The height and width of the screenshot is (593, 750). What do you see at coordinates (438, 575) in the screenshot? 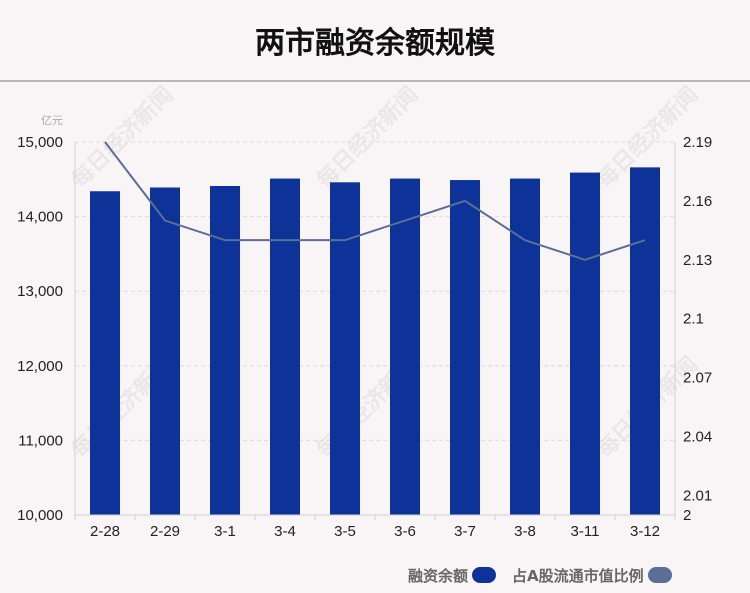
I see `legend-label-balance: 融资余额` at bounding box center [438, 575].